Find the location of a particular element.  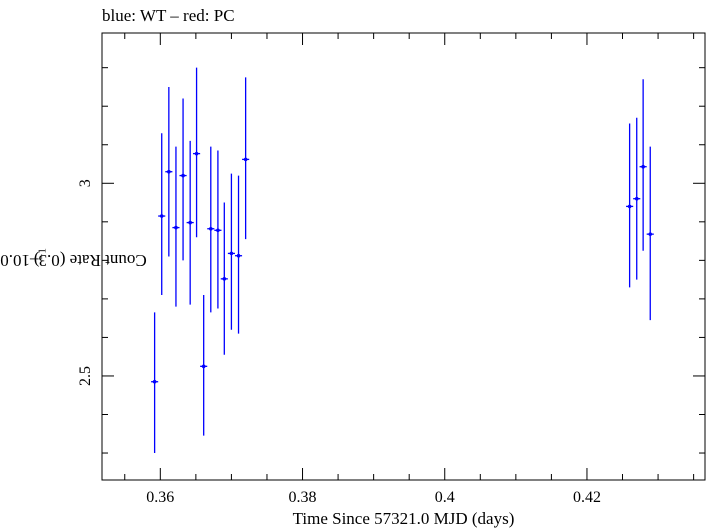

x-tick-label: 0.42 is located at coordinates (587, 497).